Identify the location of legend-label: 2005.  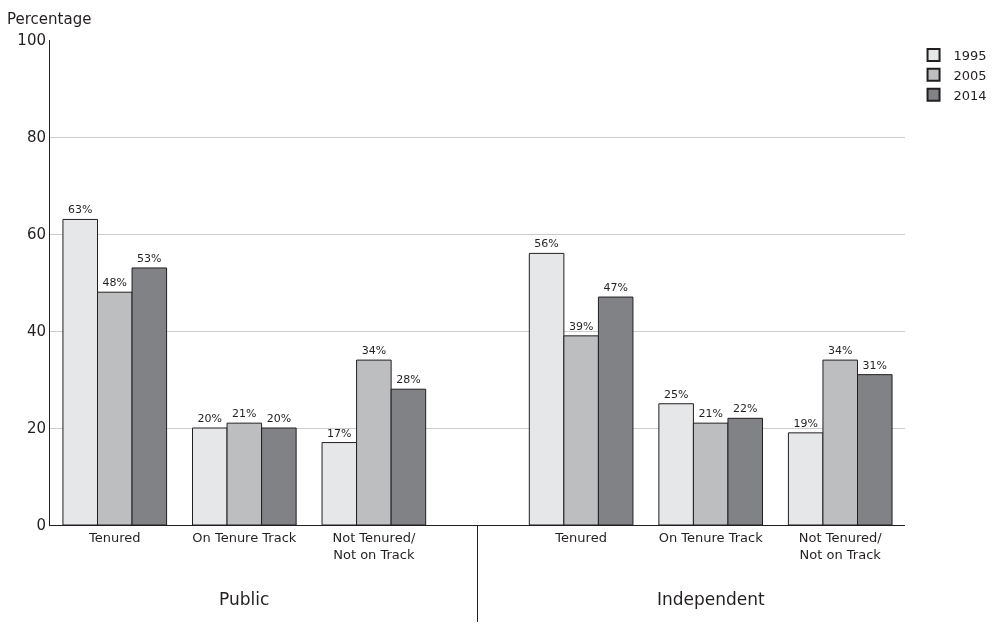
(970, 75).